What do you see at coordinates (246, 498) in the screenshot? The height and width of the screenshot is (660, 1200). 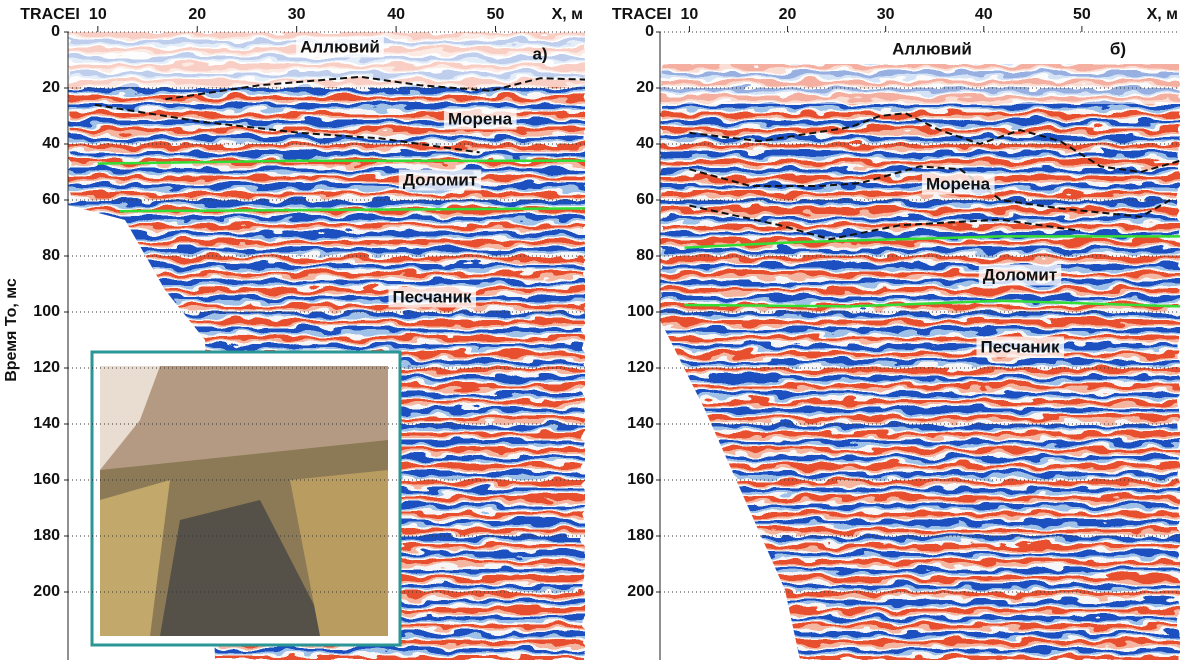 I see `photo-inset` at bounding box center [246, 498].